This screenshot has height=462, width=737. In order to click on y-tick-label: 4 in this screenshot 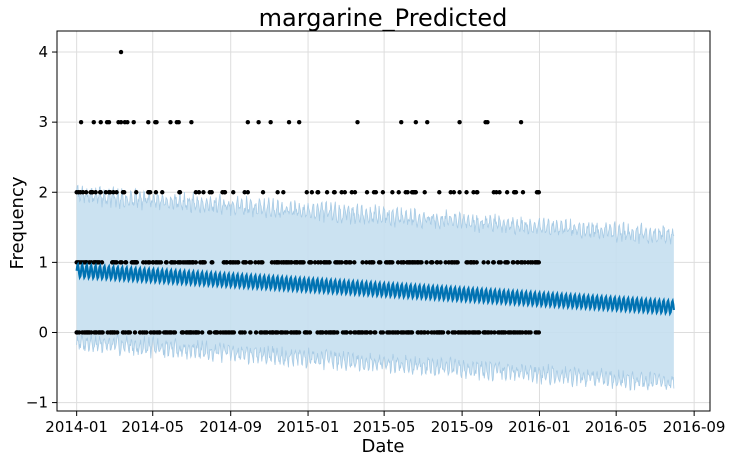, I will do `click(43, 52)`.